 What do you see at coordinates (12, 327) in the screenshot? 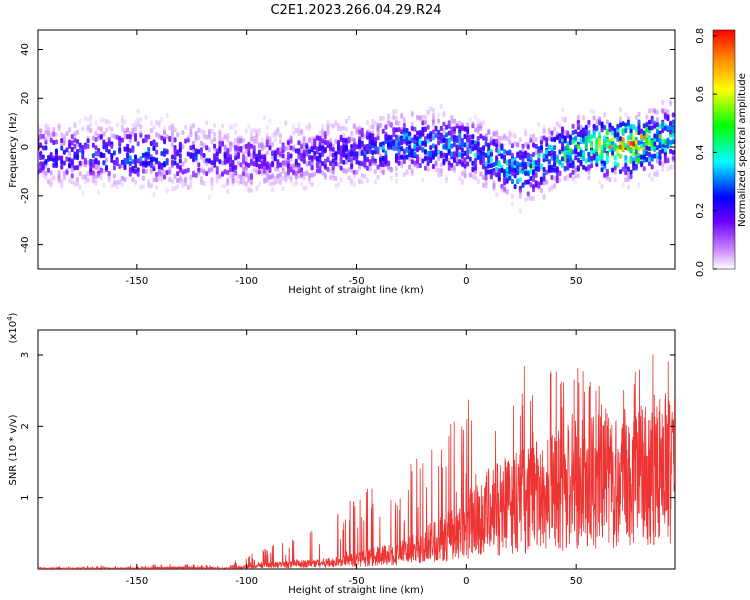
I see `svg-text: (x104)` at bounding box center [12, 327].